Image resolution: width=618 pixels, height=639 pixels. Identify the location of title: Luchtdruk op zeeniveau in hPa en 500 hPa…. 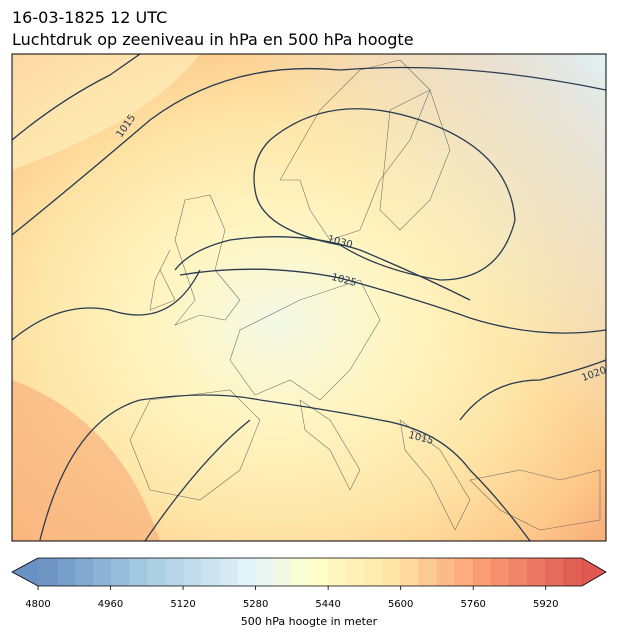
(213, 39).